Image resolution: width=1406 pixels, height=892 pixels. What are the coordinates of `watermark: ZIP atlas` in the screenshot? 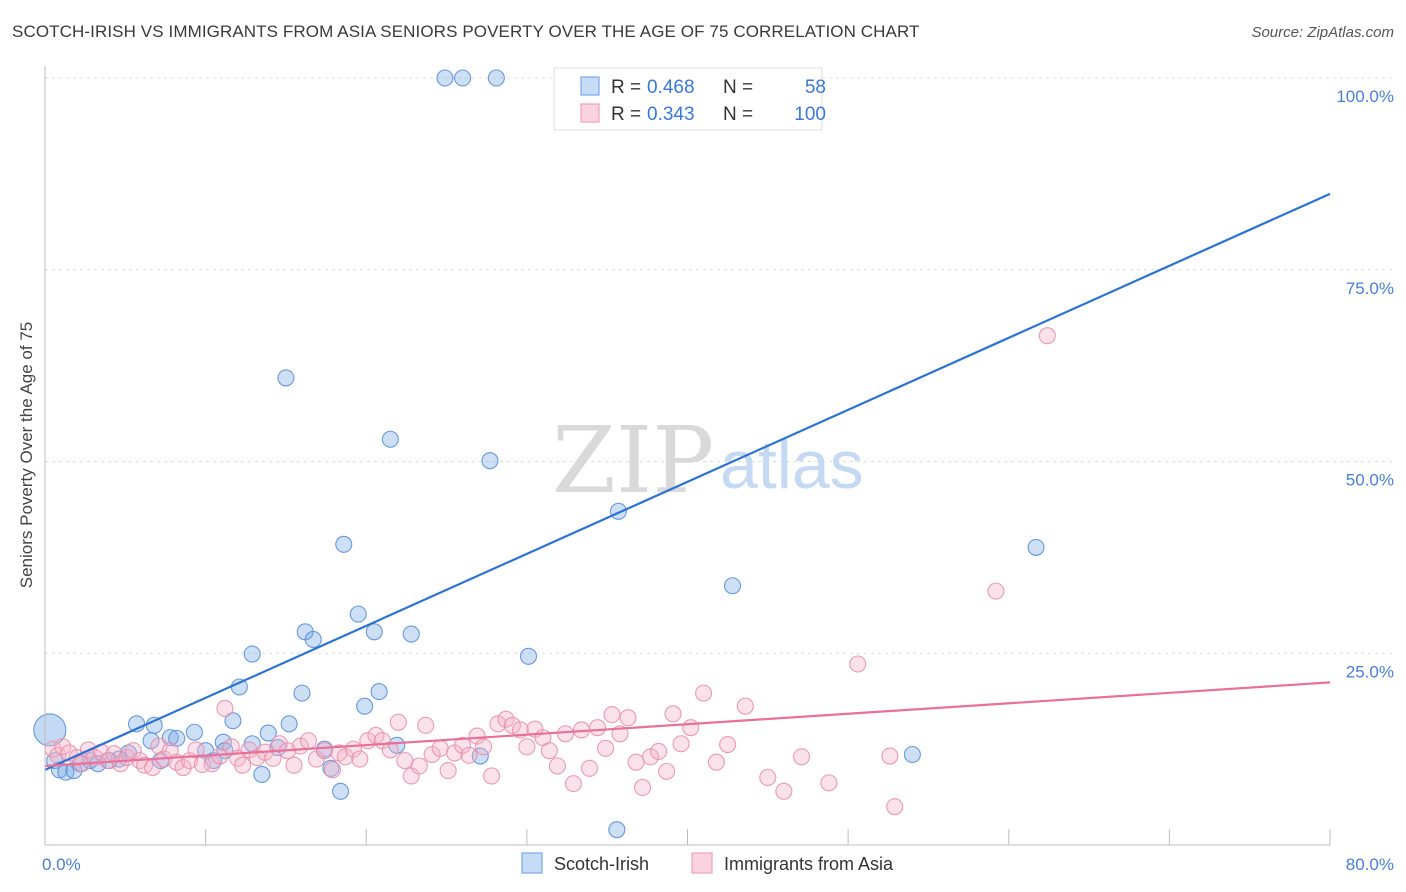 It's located at (708, 460).